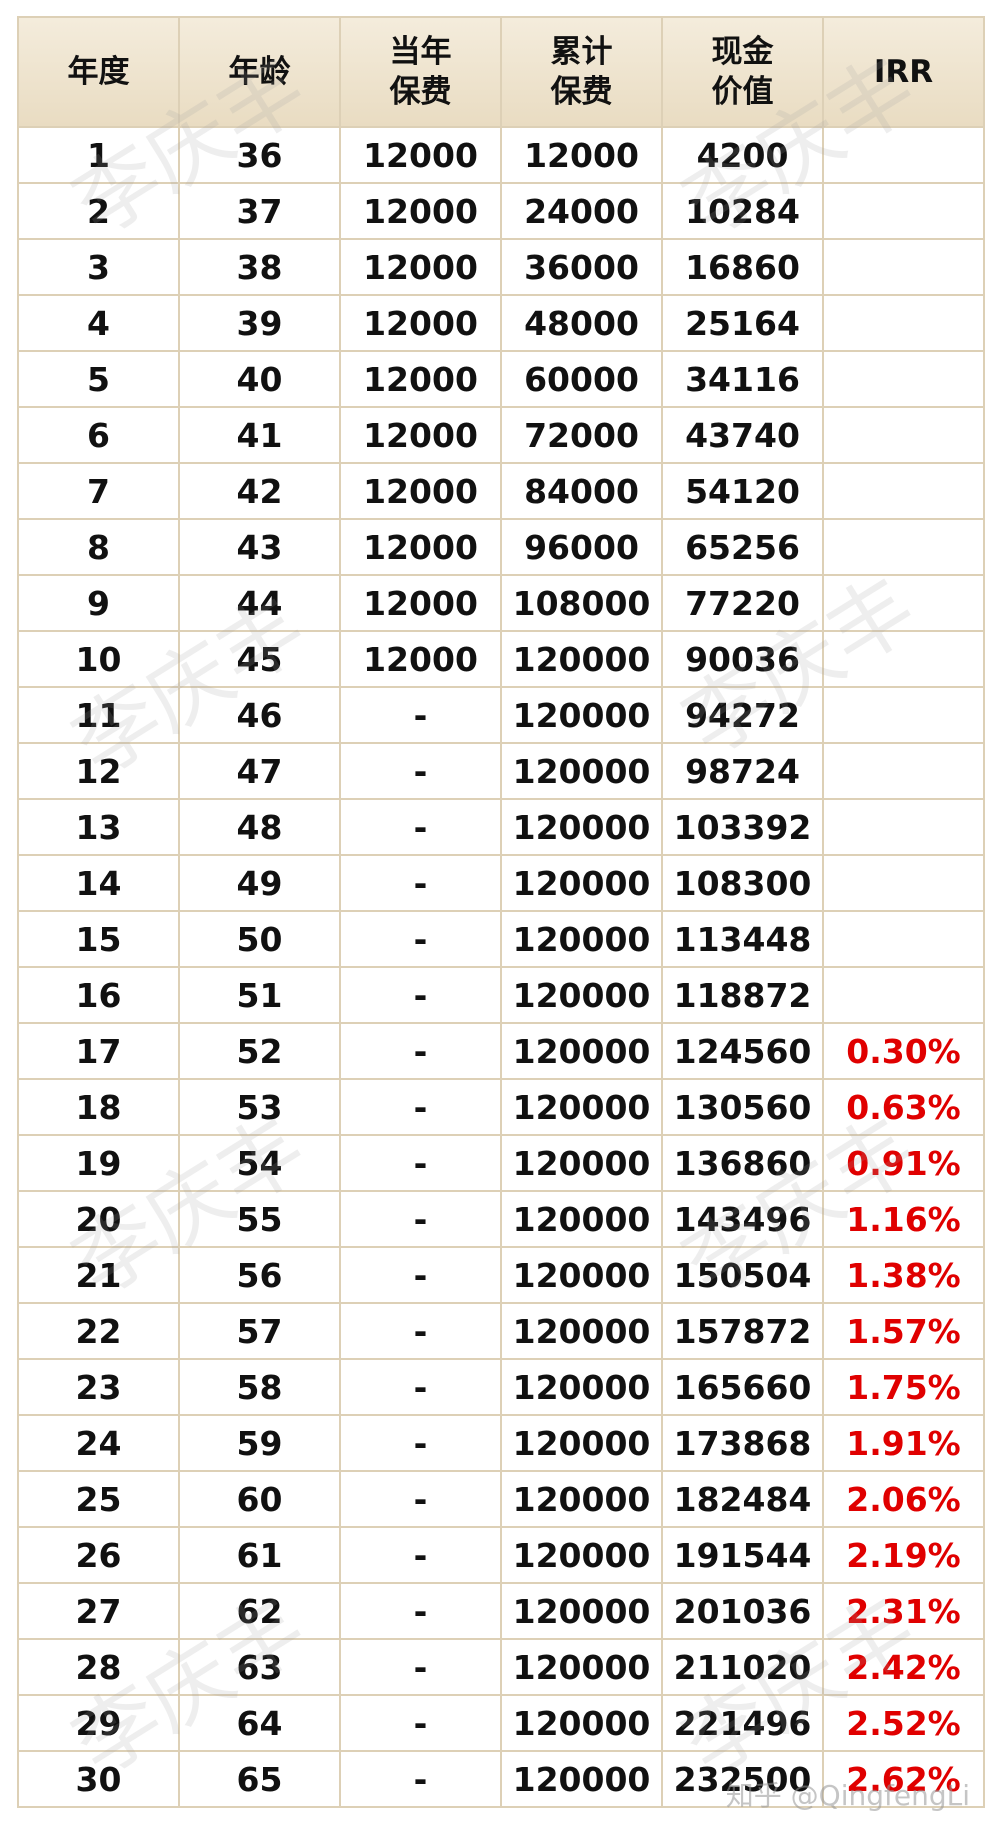  Describe the element at coordinates (742, 155) in the screenshot. I see `table-cell: 4200` at that location.